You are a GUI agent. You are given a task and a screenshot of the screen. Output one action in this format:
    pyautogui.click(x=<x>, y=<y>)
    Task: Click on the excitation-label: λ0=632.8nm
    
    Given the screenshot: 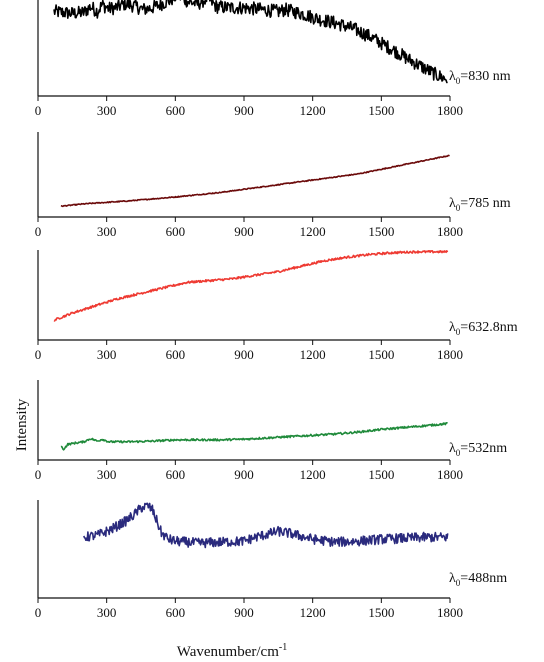 What is the action you would take?
    pyautogui.click(x=483, y=328)
    